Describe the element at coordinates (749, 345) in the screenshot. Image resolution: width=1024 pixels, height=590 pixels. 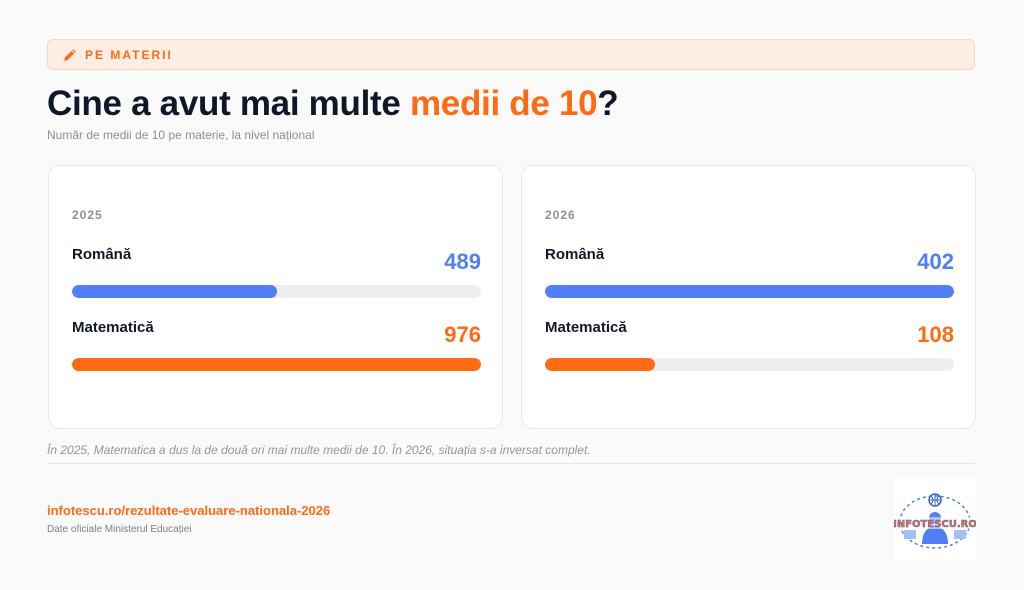
I see `bar-row-matematica-2026: Matematică 108` at that location.